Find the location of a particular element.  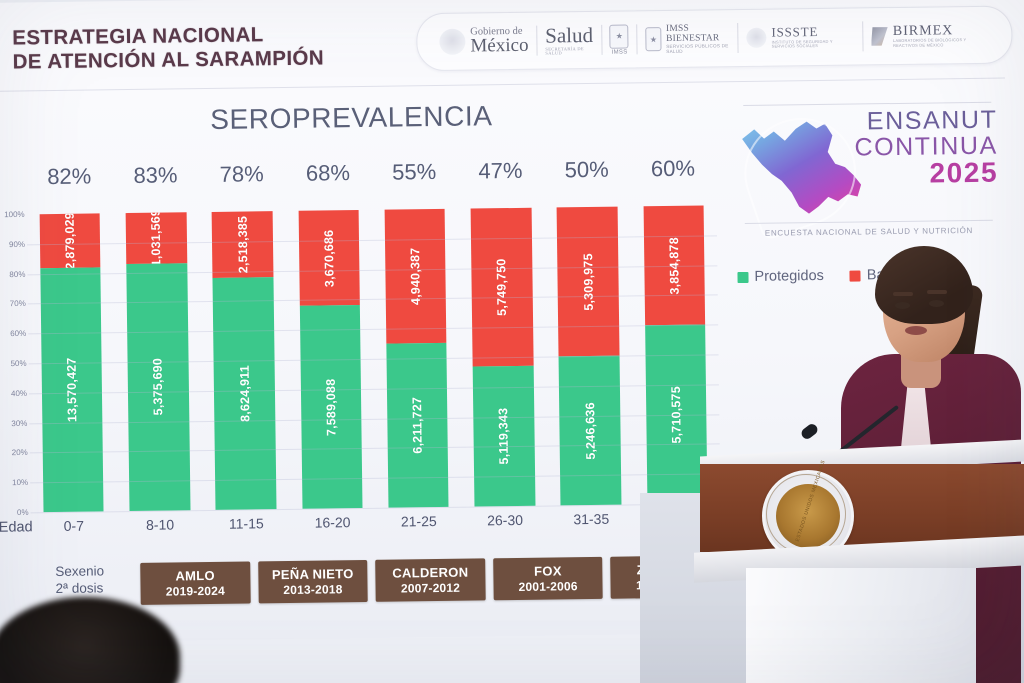

seroprevalence-percent-row: 82% 83% 78% 68% 55% 47% 50% 60% is located at coordinates (371, 175).